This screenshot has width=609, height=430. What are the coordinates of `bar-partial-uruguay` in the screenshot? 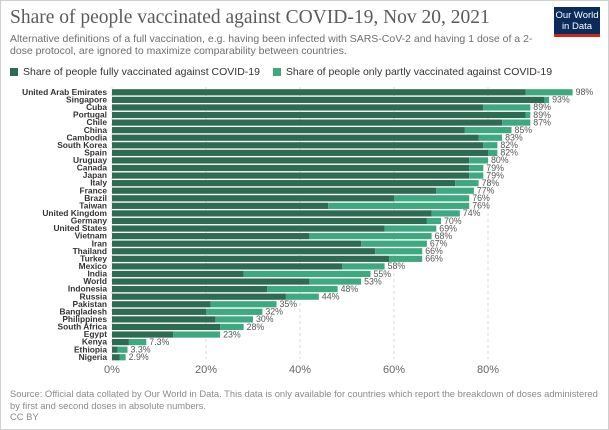 It's located at (478, 160).